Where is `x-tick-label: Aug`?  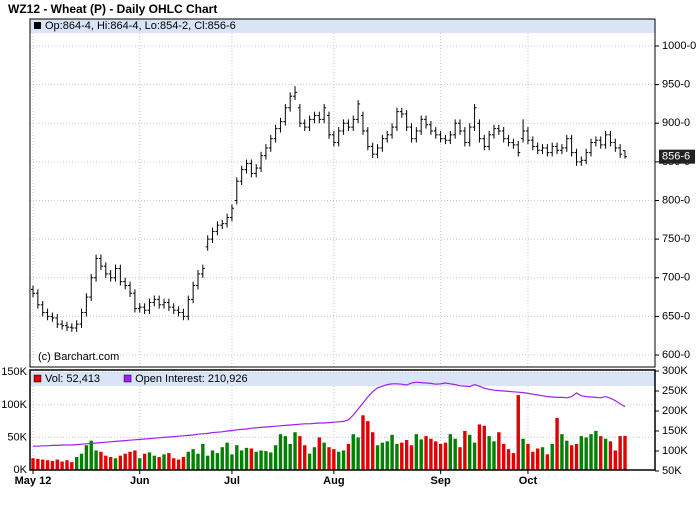 x-tick-label: Aug is located at coordinates (333, 481).